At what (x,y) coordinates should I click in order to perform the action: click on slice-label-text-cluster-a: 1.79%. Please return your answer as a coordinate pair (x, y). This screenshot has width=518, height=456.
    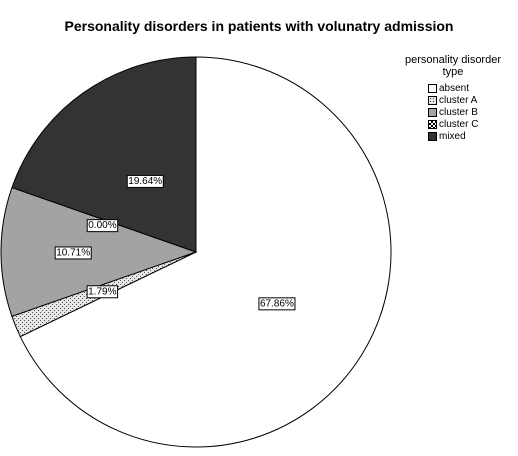
    Looking at the image, I should click on (102, 291).